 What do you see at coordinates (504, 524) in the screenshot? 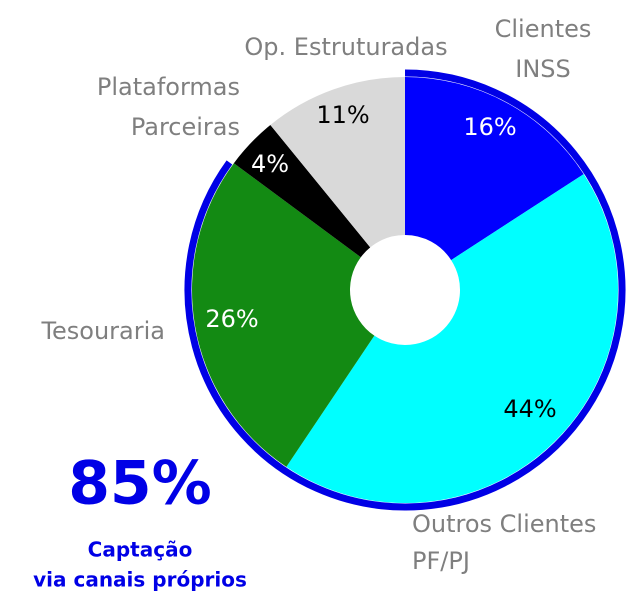
I see `category-label: Outros Clientes` at bounding box center [504, 524].